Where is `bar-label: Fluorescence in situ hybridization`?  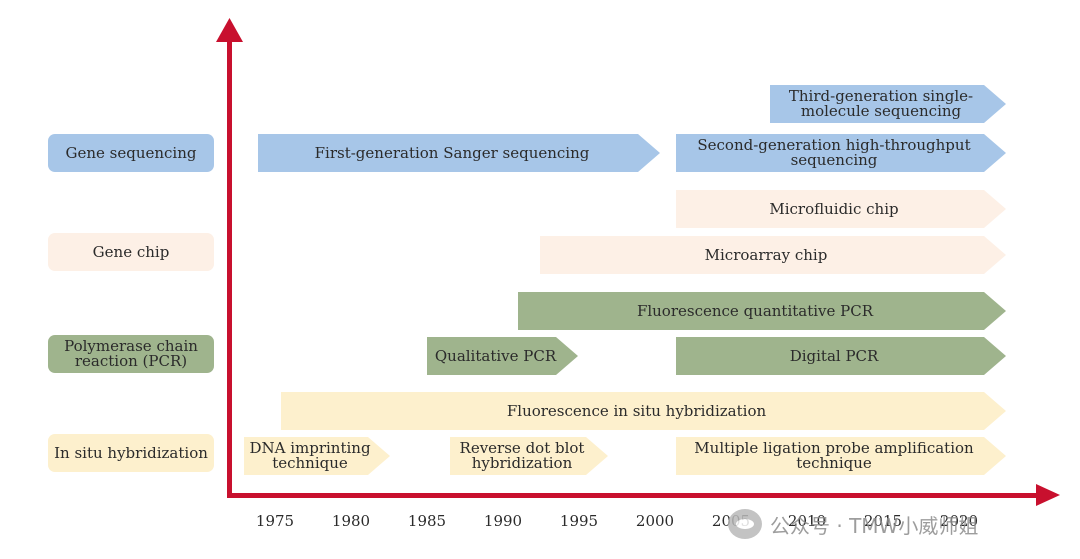
bar-label: Fluorescence in situ hybridization is located at coordinates (636, 410).